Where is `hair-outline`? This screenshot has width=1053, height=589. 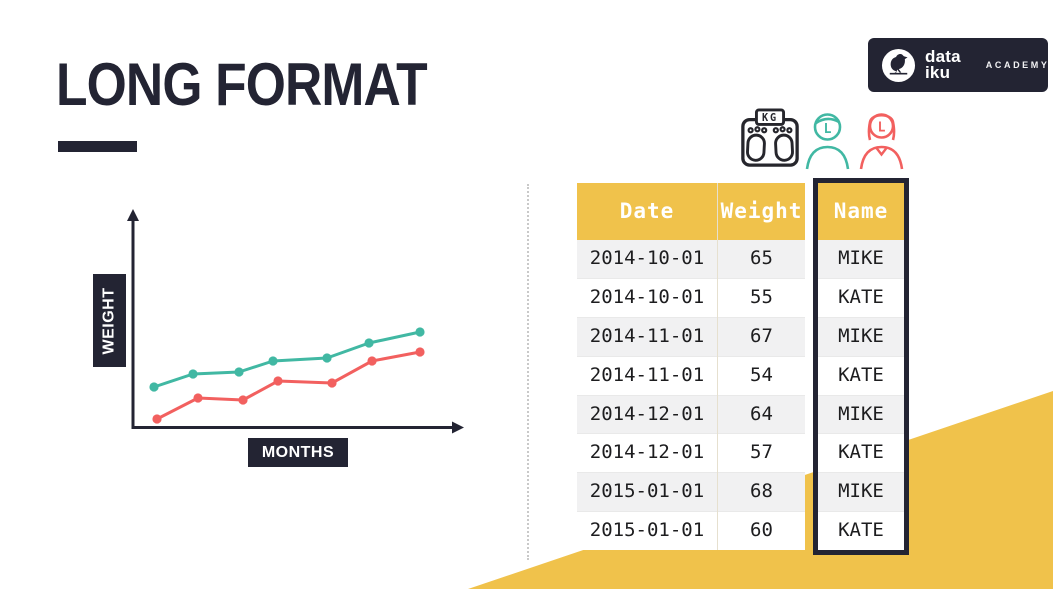
hair-outline is located at coordinates (881, 127).